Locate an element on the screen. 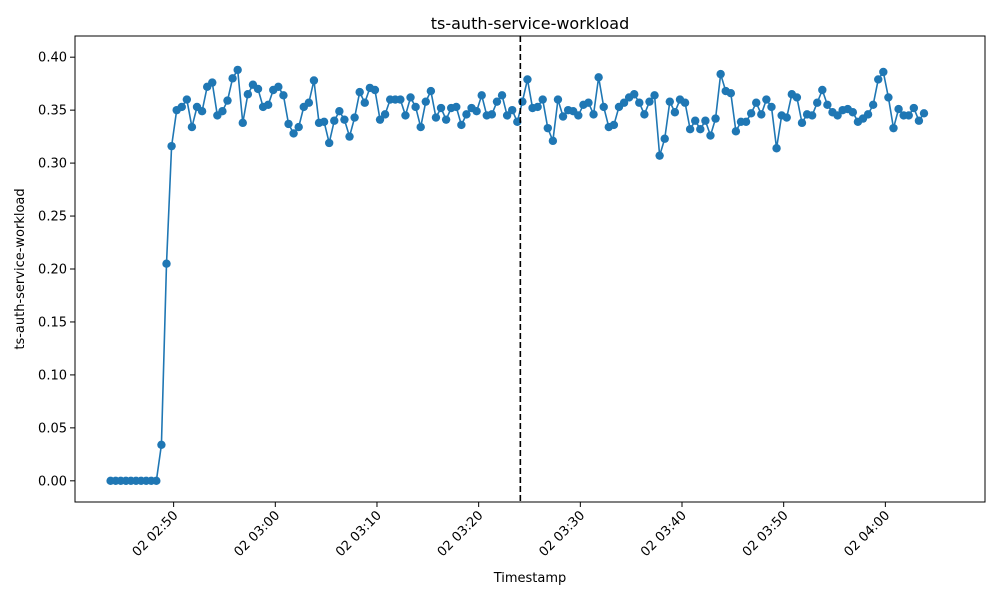 The height and width of the screenshot is (600, 1000). y-tick-label: 0.35 is located at coordinates (52, 111).